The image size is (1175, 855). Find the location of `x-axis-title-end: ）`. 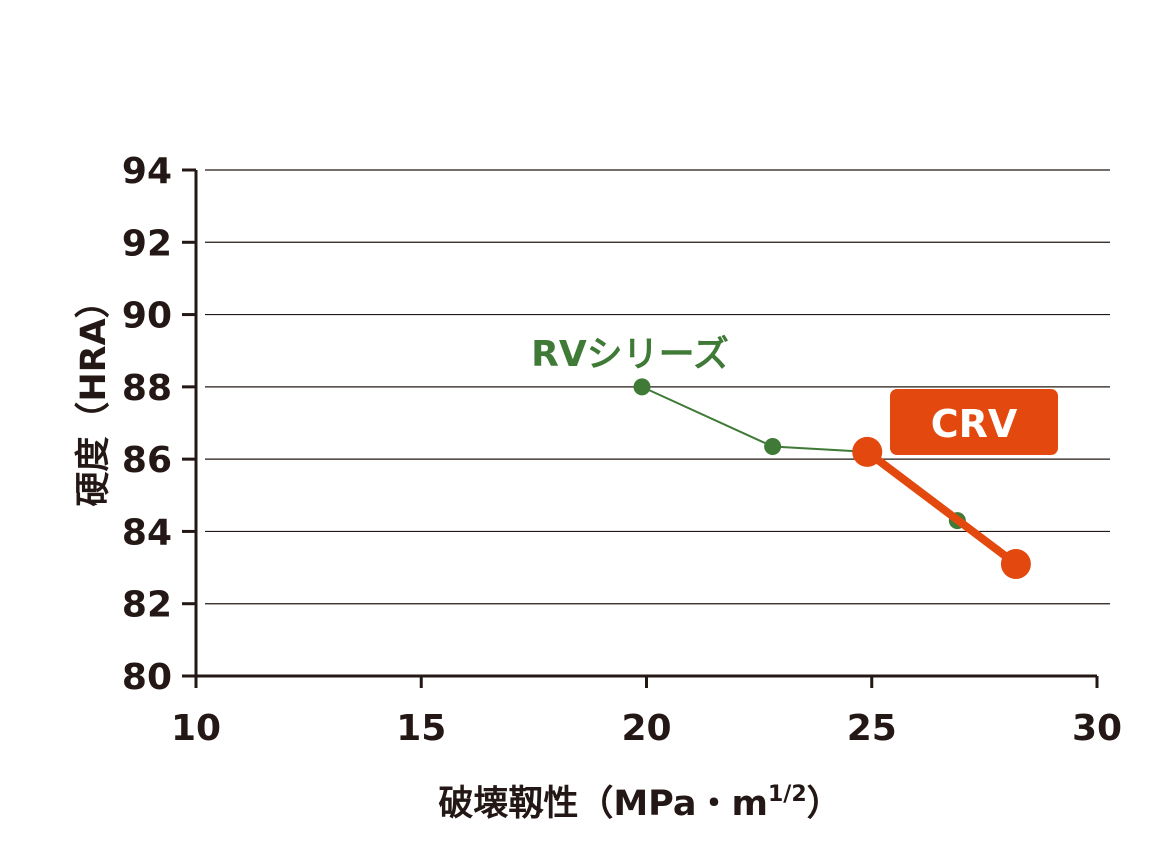

x-axis-title-end: ） is located at coordinates (824, 804).